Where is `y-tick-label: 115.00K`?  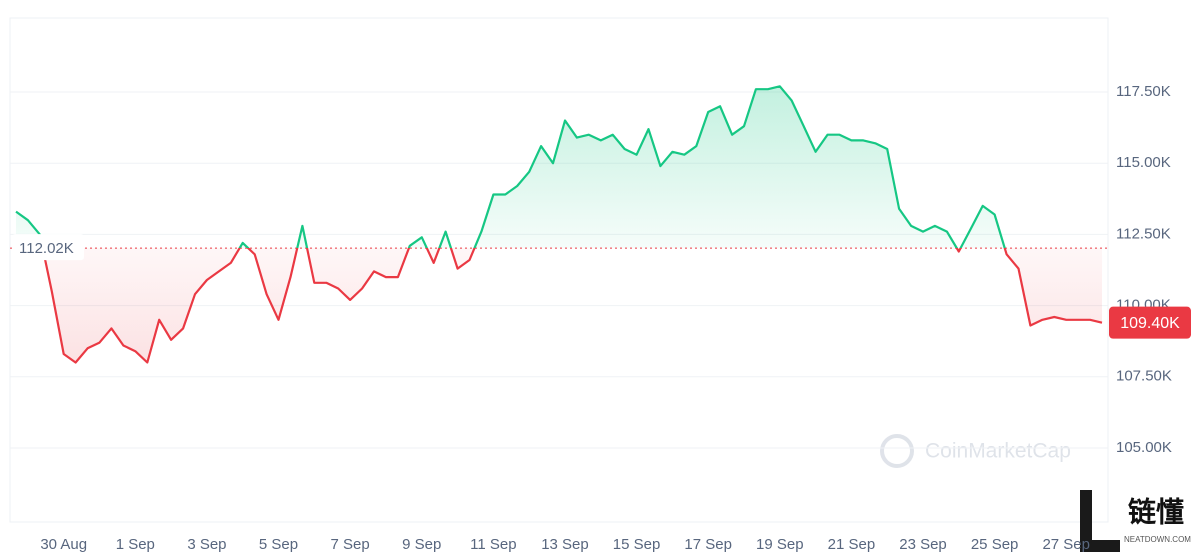
y-tick-label: 115.00K is located at coordinates (1143, 162).